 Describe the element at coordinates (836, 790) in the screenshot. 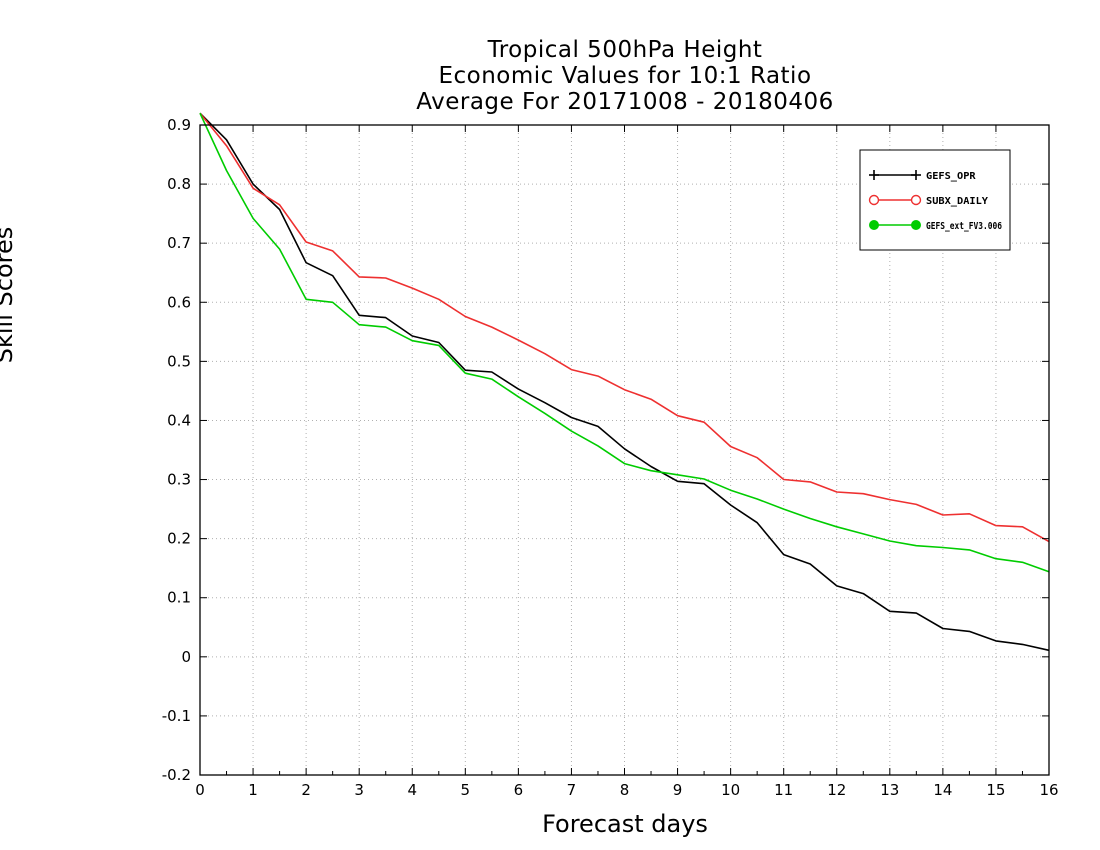

I see `x-tick-label: 12` at that location.